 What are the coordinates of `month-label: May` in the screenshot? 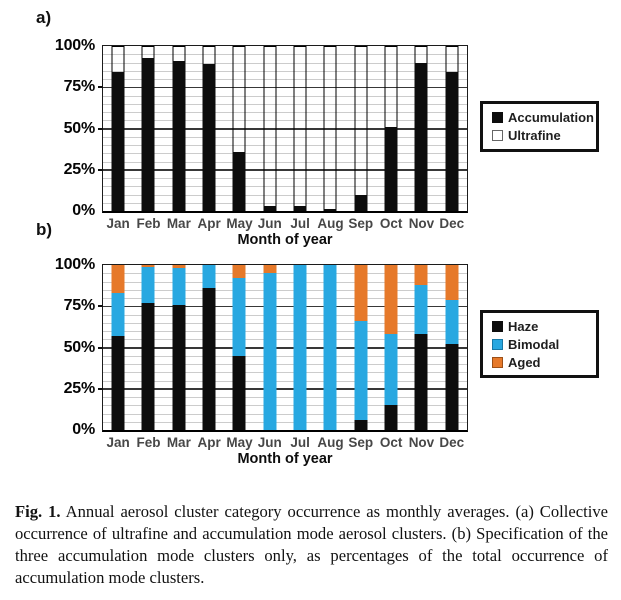 It's located at (239, 223).